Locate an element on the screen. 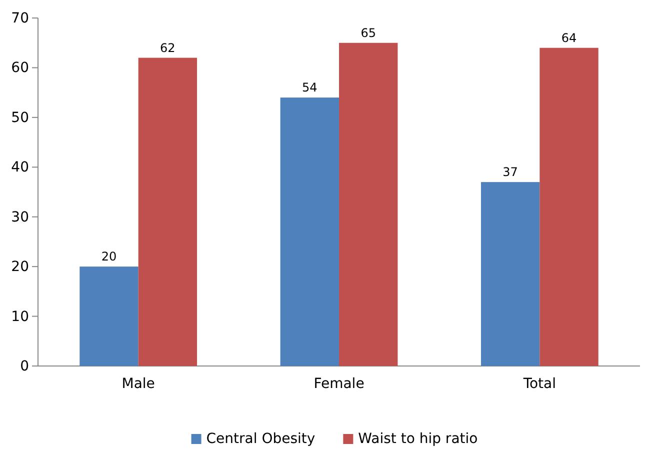  data-label: 64 is located at coordinates (569, 37).